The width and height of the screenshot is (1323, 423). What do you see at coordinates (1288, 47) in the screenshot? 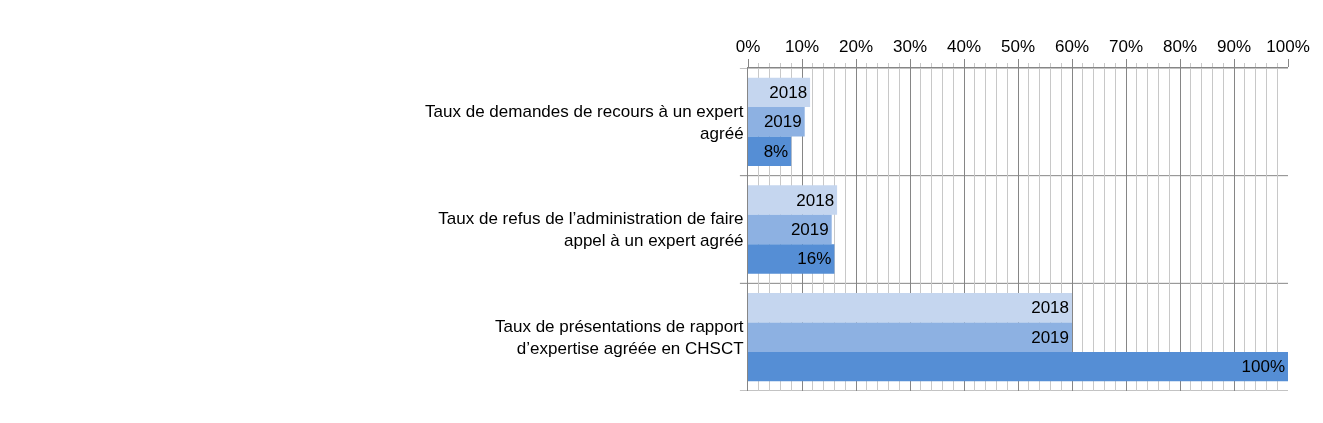
I see `x-tick-label: 100%` at bounding box center [1288, 47].